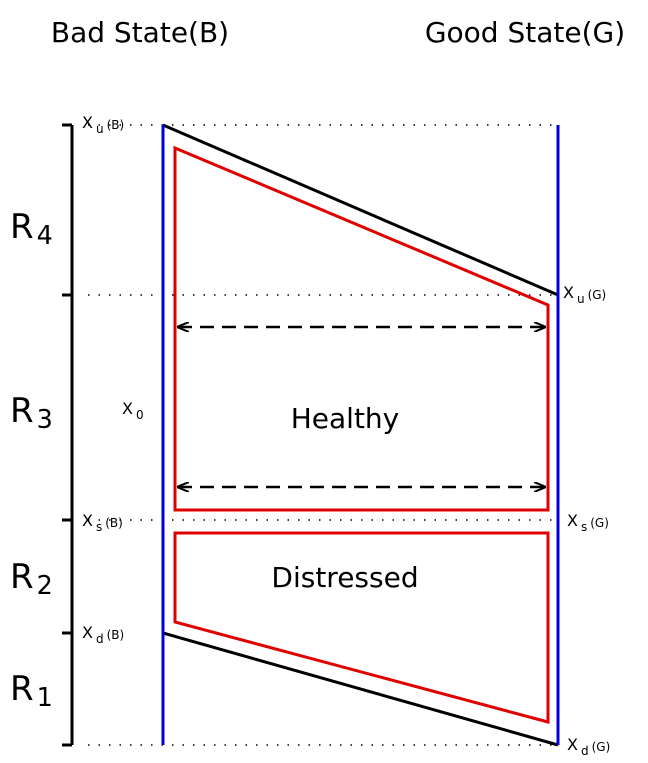  What do you see at coordinates (45, 236) in the screenshot?
I see `region-label-sub: 4` at bounding box center [45, 236].